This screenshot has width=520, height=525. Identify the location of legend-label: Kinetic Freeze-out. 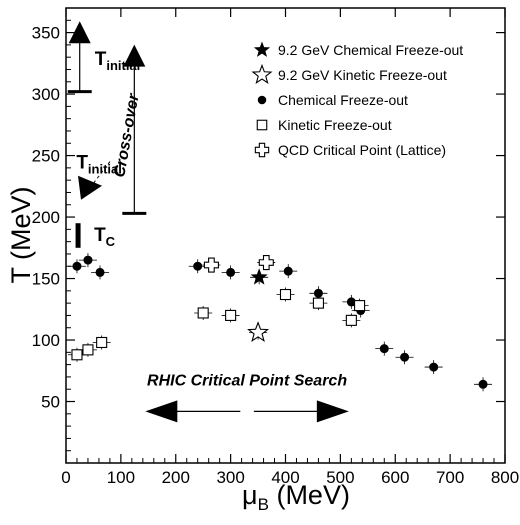
(335, 125).